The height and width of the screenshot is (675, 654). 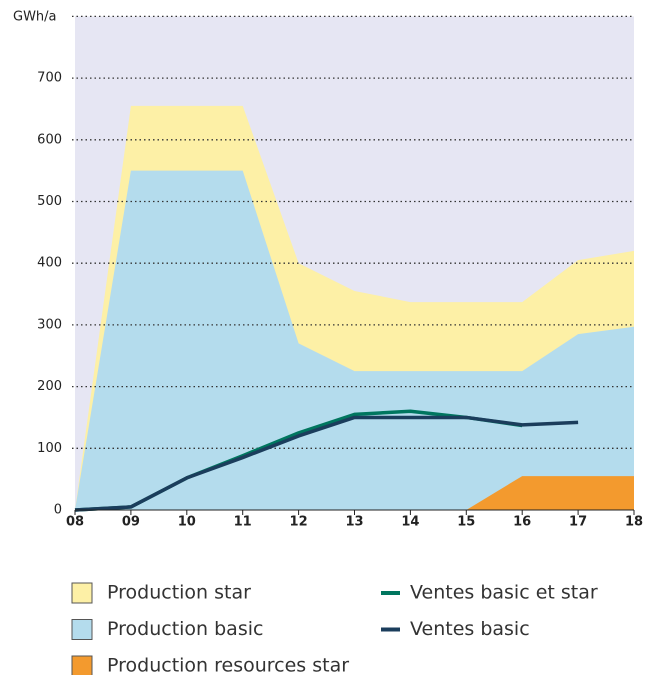 I want to click on x-tick-label: 14, so click(x=410, y=522).